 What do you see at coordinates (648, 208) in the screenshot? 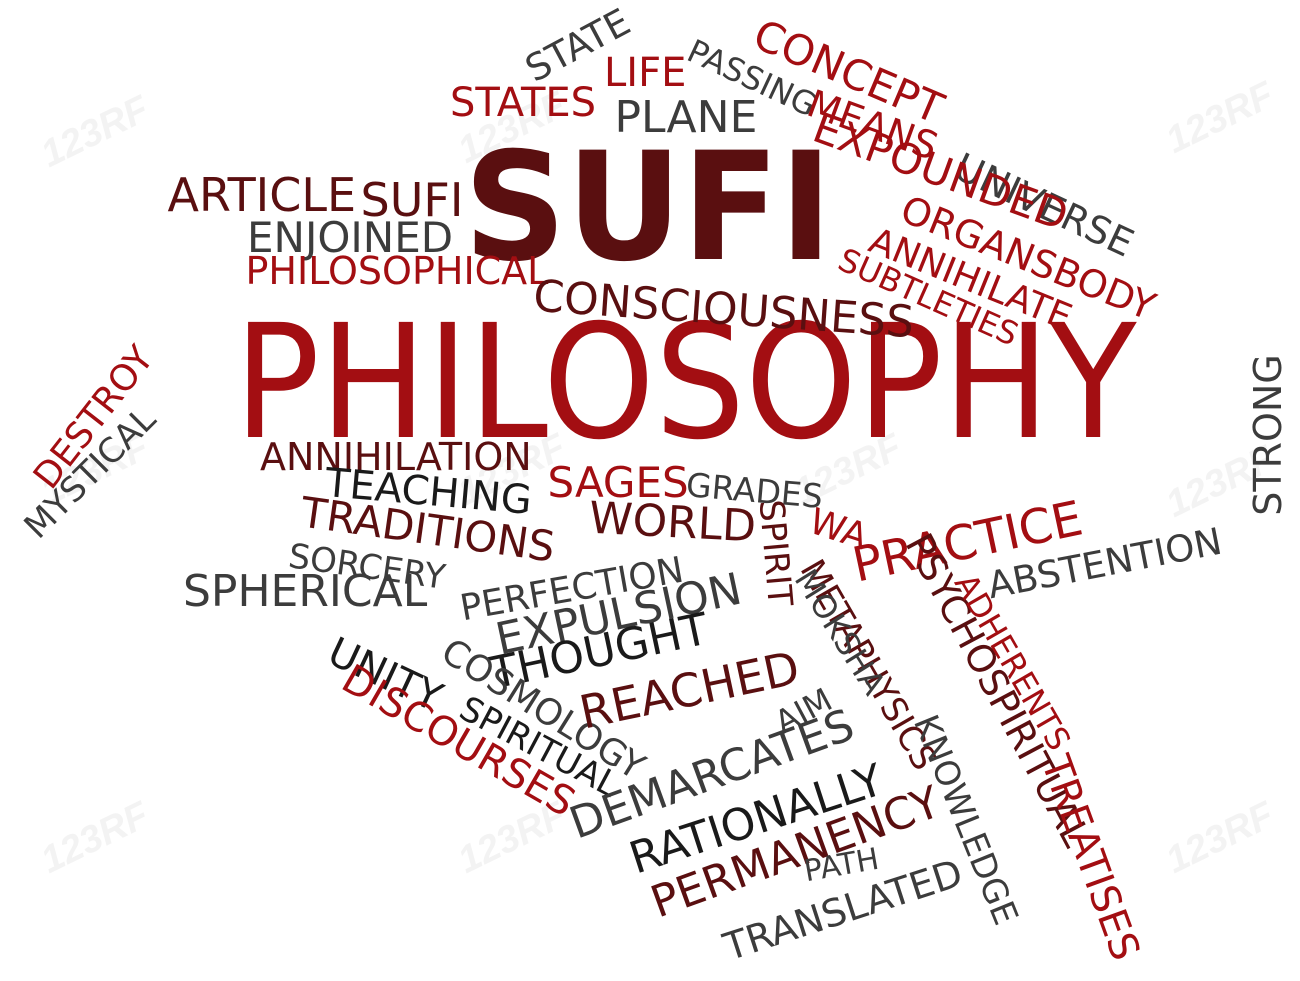
I see `word-sufi-big: SUFI` at bounding box center [648, 208].